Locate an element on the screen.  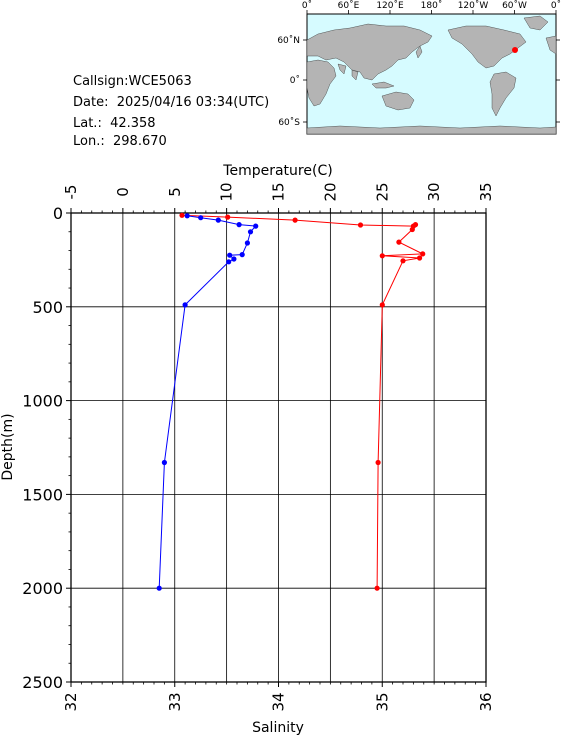
date-value: 2025/04/16 03:34(UTC) is located at coordinates (193, 102).